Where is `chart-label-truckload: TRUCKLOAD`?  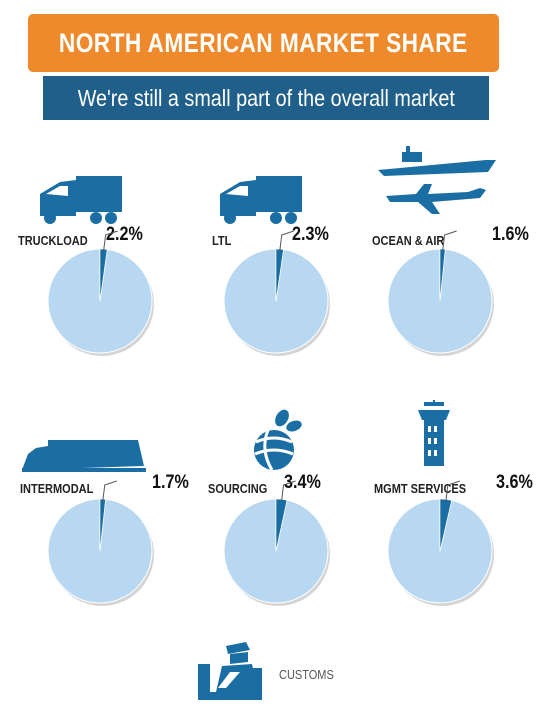
chart-label-truckload: TRUCKLOAD is located at coordinates (53, 241).